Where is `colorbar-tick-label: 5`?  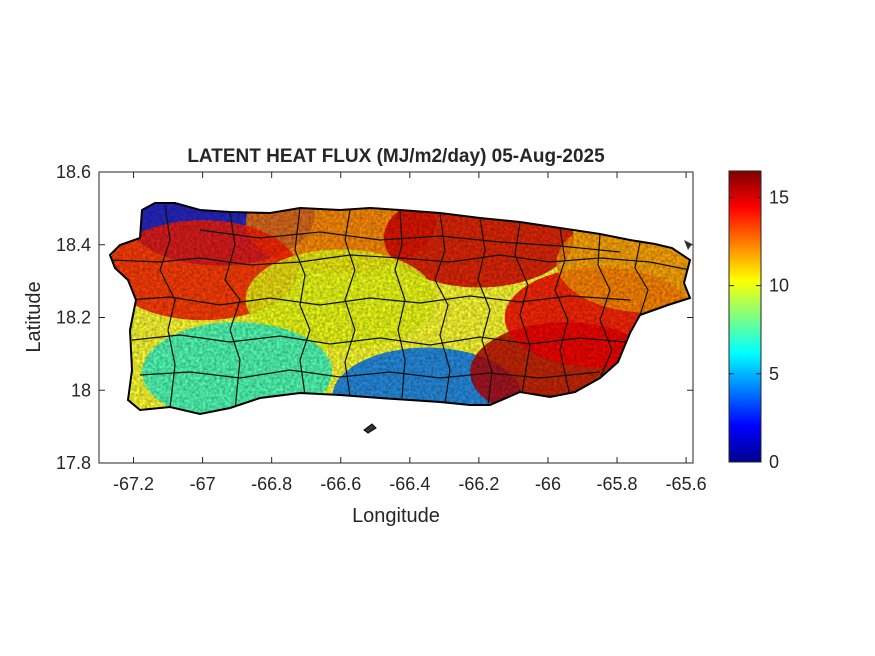
colorbar-tick-label: 5 is located at coordinates (774, 374).